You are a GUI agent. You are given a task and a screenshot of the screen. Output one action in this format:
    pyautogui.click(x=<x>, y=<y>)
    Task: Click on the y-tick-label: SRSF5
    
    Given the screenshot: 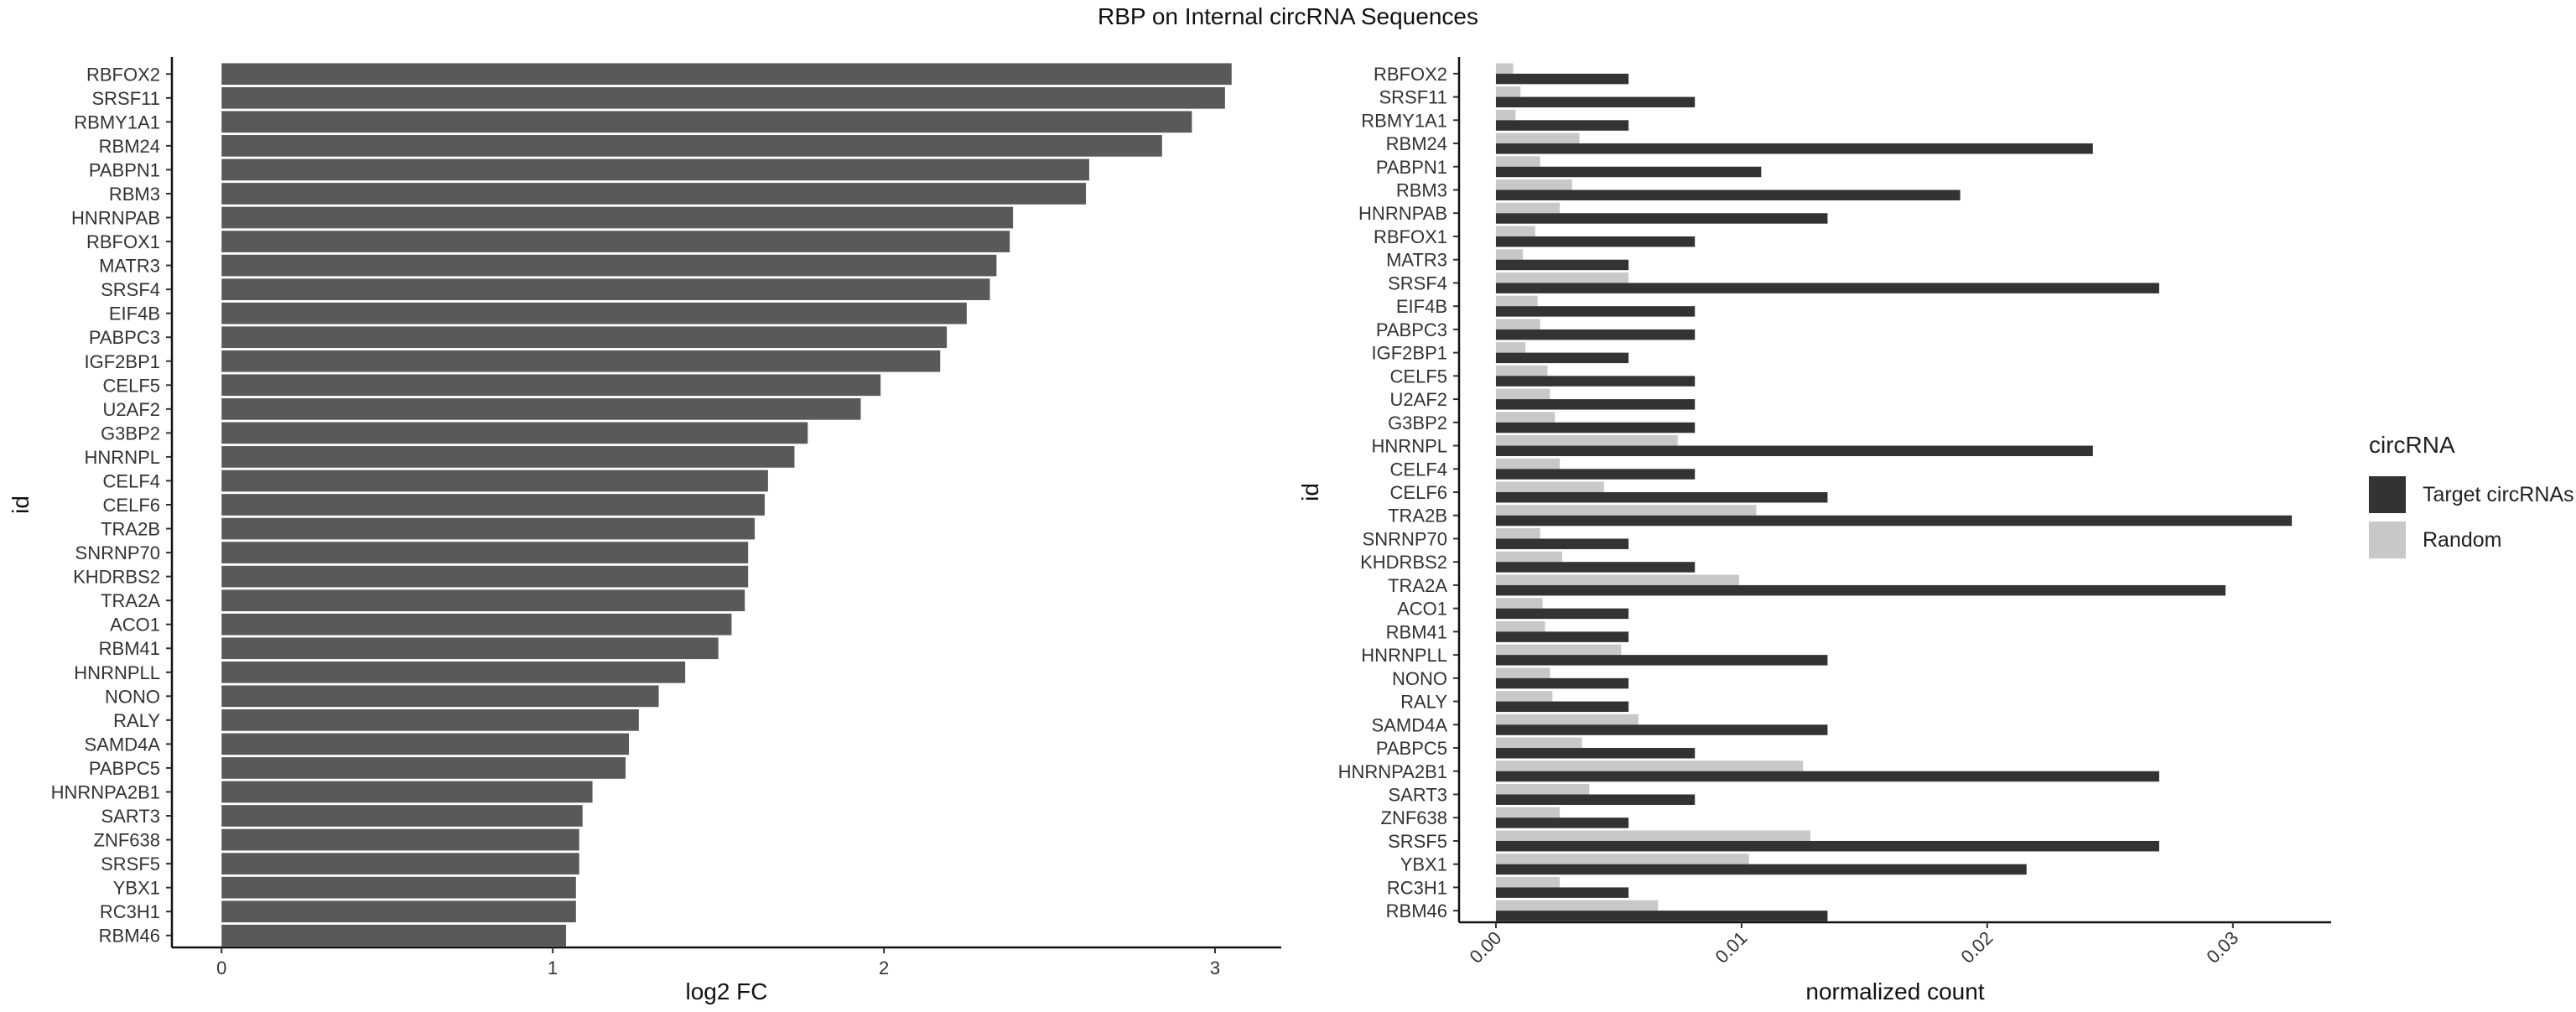 What is the action you would take?
    pyautogui.click(x=130, y=864)
    